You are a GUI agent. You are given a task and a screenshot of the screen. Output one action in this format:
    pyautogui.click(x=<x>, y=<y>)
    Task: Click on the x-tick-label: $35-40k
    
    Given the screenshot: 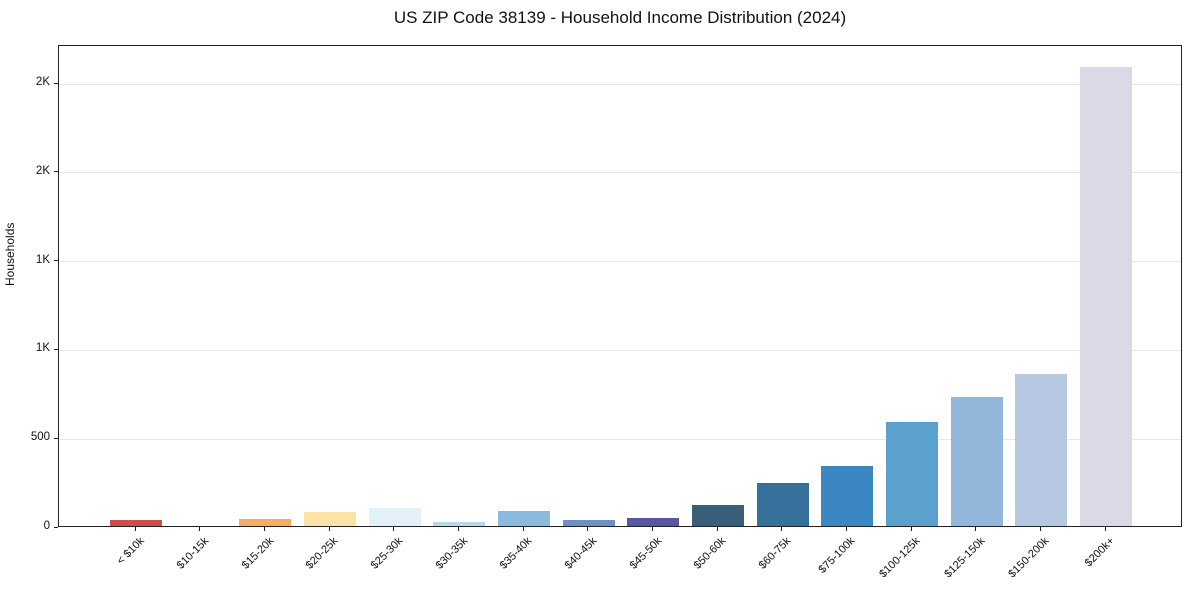 What is the action you would take?
    pyautogui.click(x=516, y=553)
    